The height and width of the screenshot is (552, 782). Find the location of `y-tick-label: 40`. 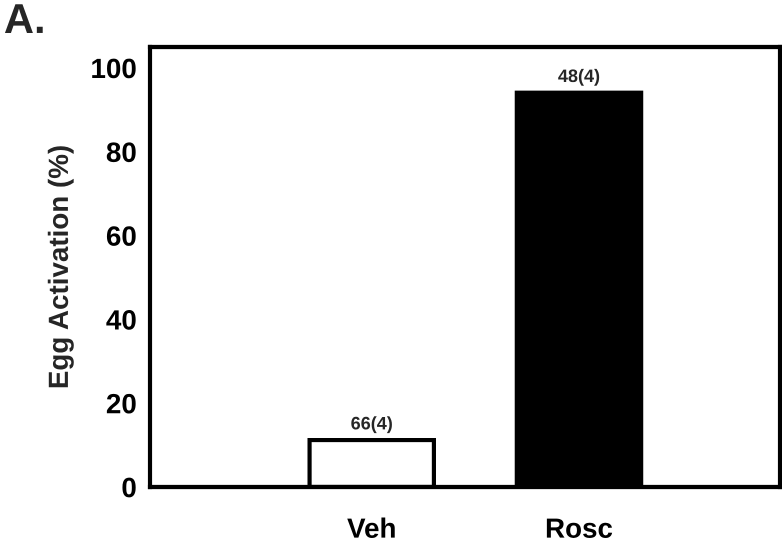

y-tick-label: 40 is located at coordinates (121, 320).